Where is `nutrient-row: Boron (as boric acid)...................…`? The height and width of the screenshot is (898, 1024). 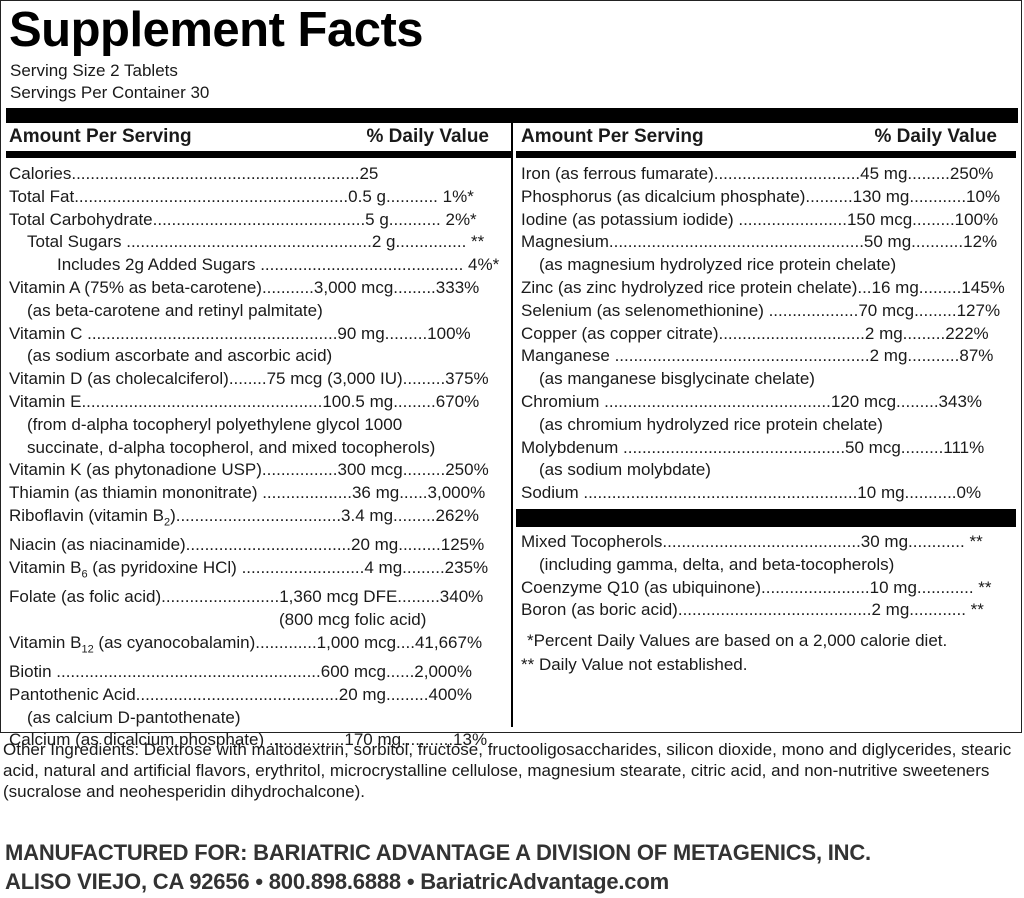 nutrient-row: Boron (as boric acid)...................… is located at coordinates (752, 610).